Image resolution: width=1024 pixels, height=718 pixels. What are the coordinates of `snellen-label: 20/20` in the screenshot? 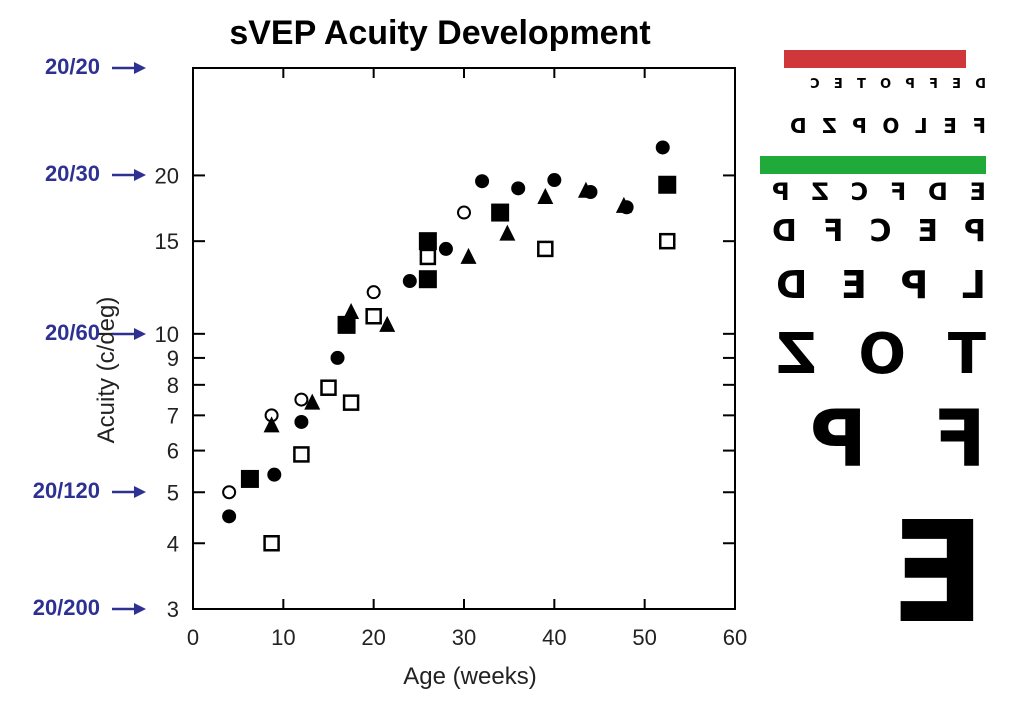 It's located at (72, 66).